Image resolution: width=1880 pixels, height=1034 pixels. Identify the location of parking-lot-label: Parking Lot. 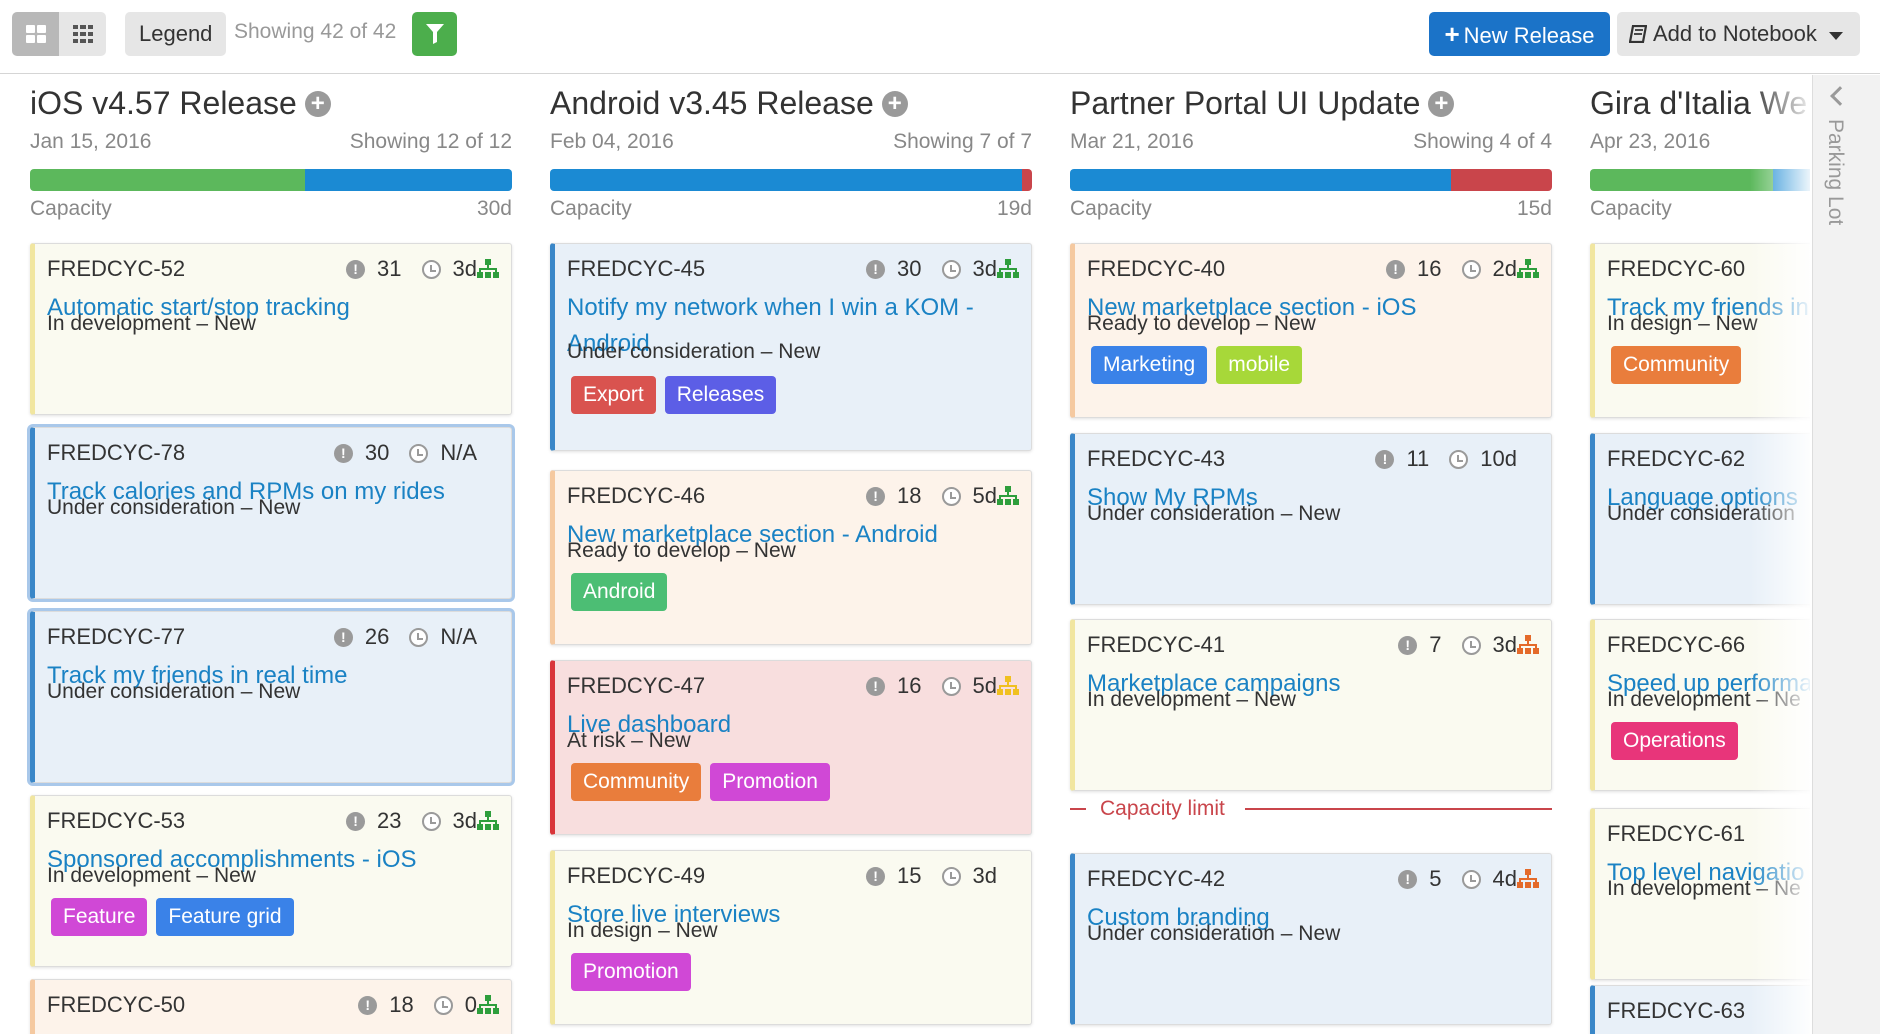
(1835, 172).